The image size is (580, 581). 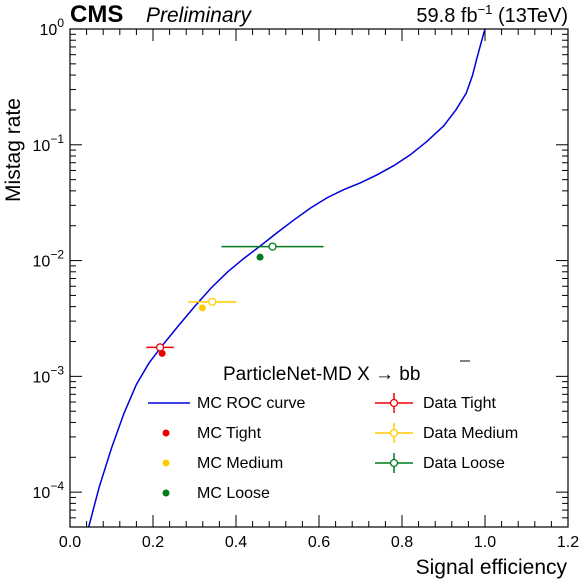 I want to click on x-axis-label: Signal efficiency, so click(x=492, y=567).